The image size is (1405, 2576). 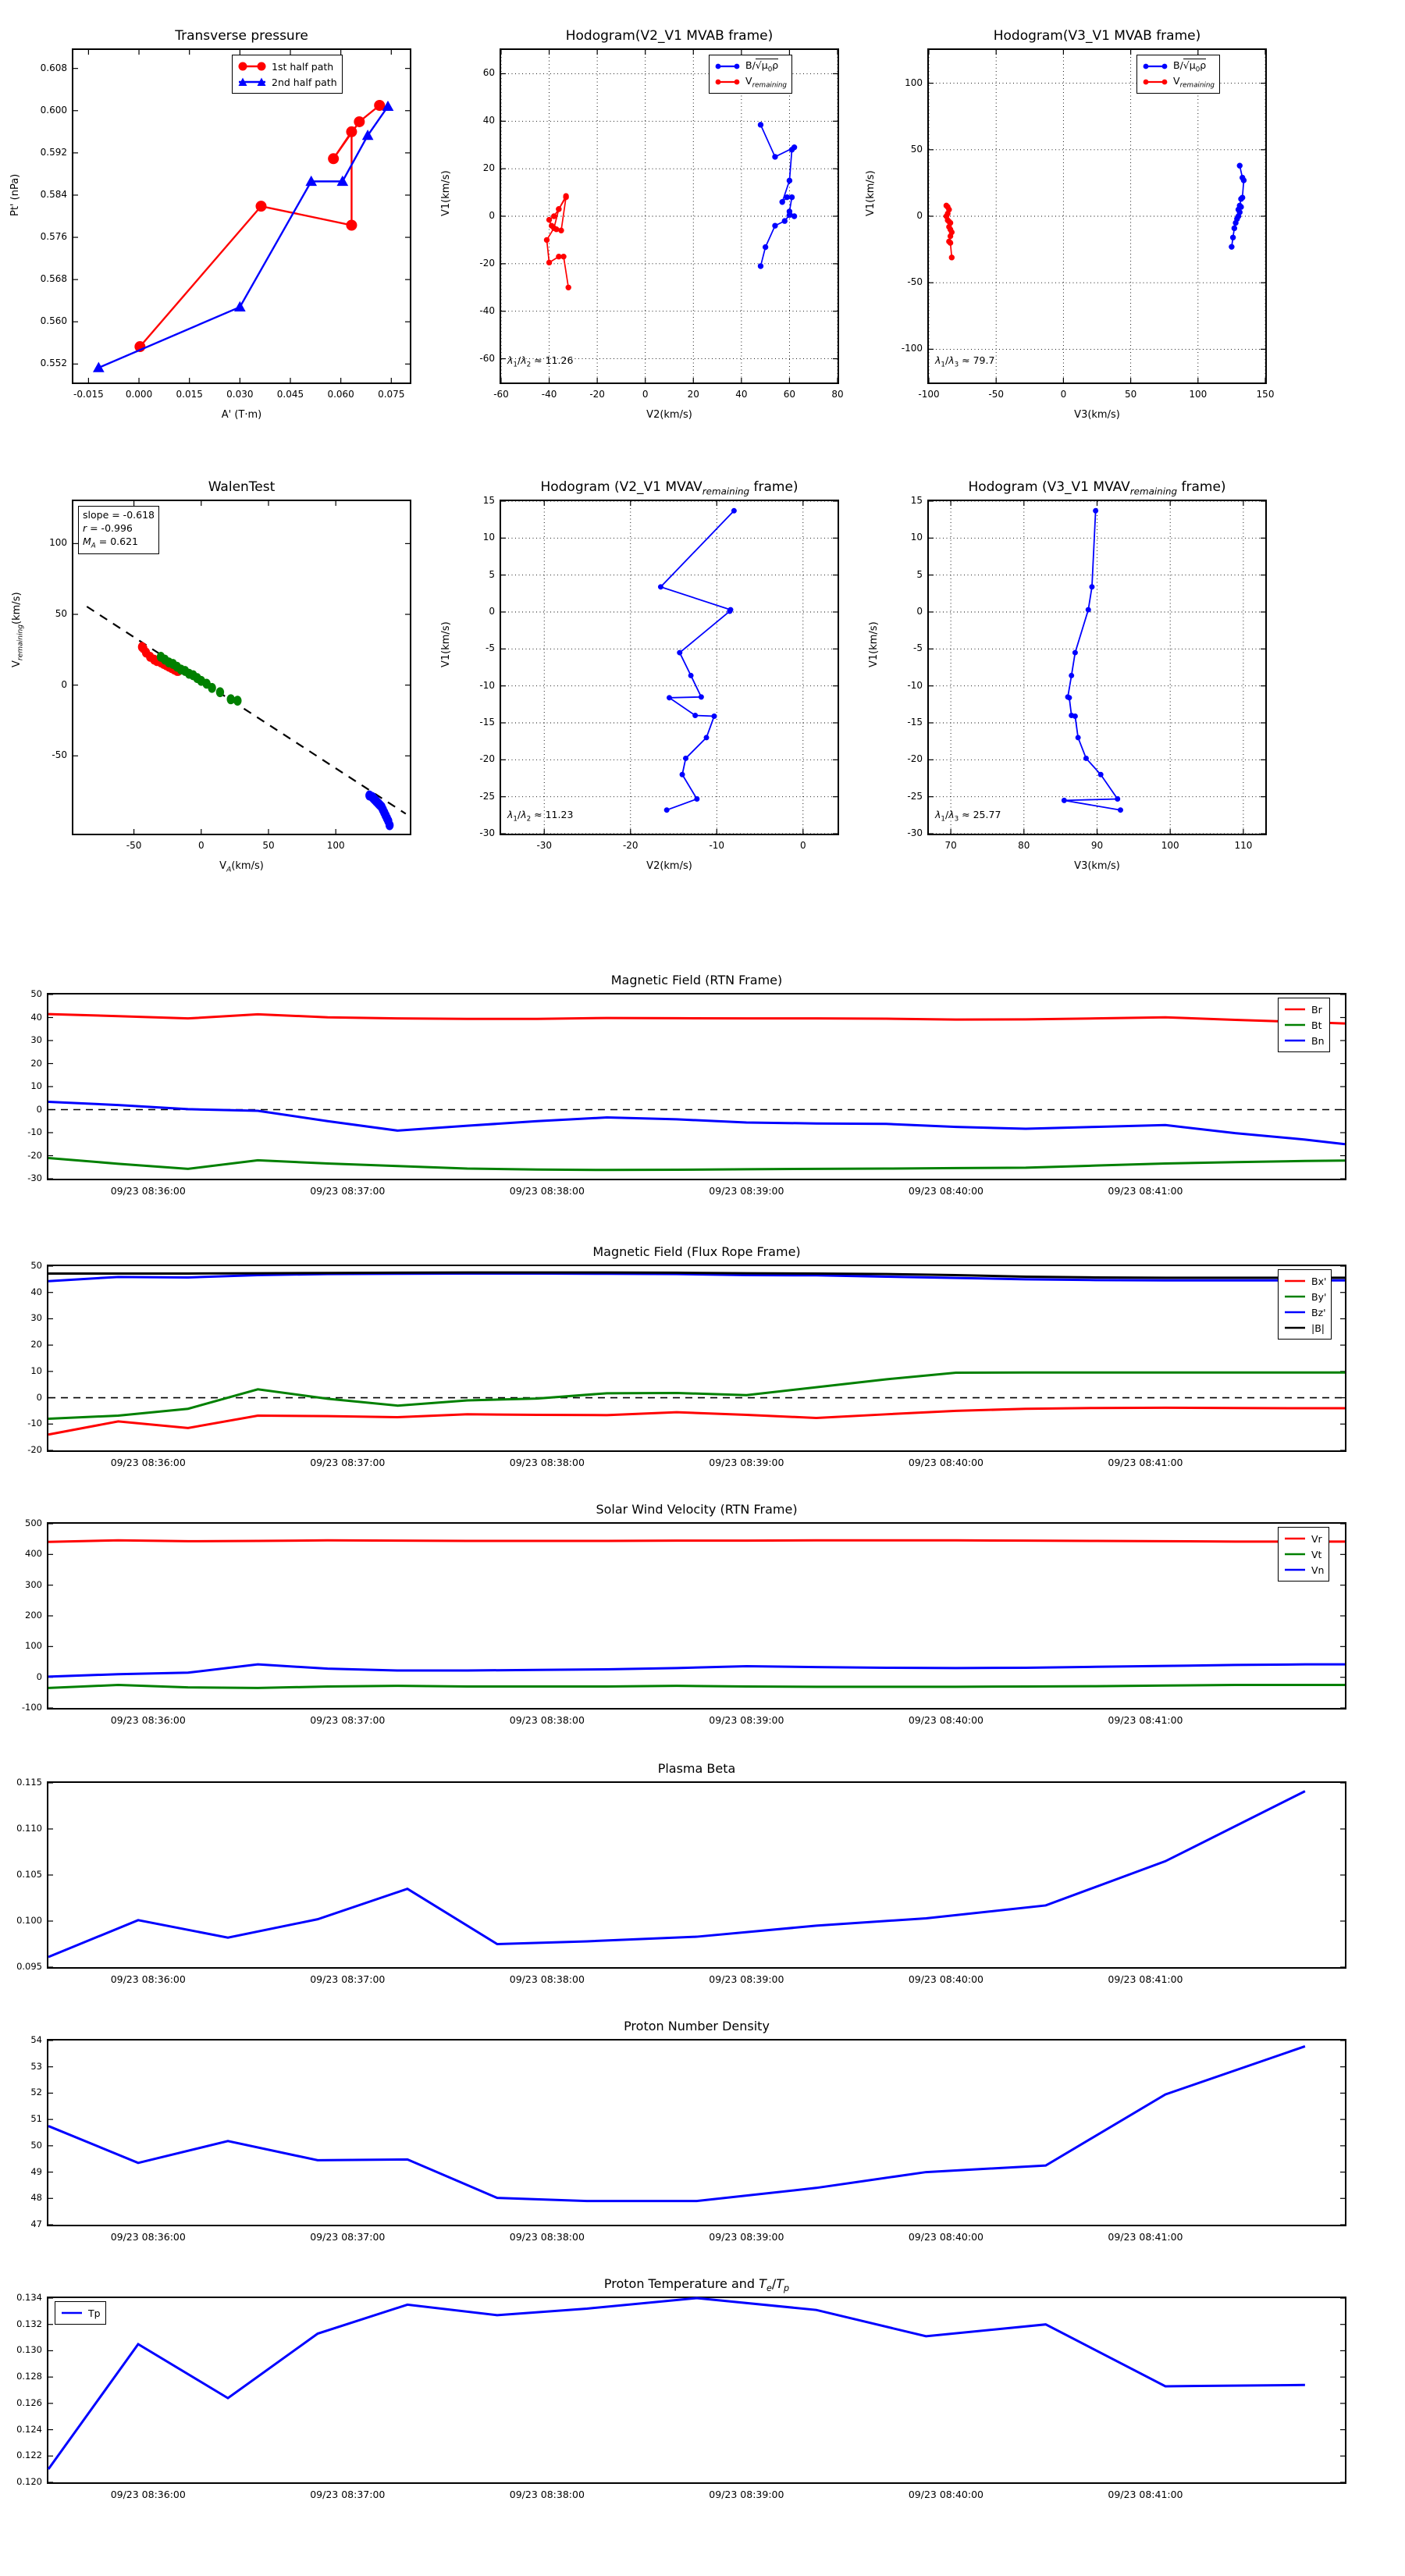 What do you see at coordinates (36, 1318) in the screenshot?
I see `axis-tick-label-y: 30` at bounding box center [36, 1318].